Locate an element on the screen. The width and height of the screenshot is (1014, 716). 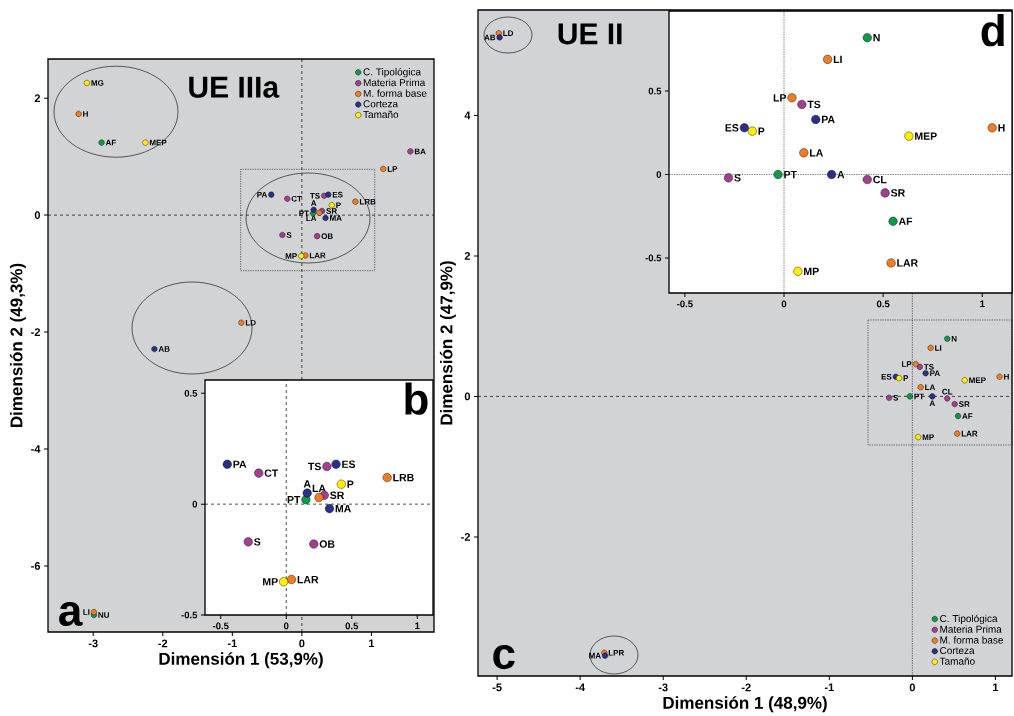
x-tick-label: -4 is located at coordinates (580, 687).